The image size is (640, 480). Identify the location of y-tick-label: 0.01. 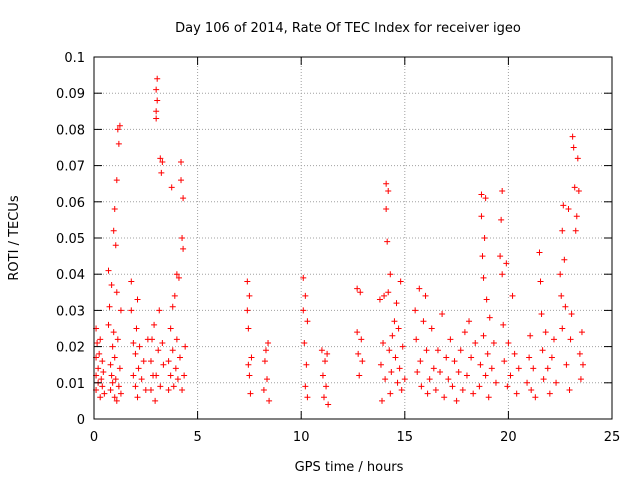
(70, 384).